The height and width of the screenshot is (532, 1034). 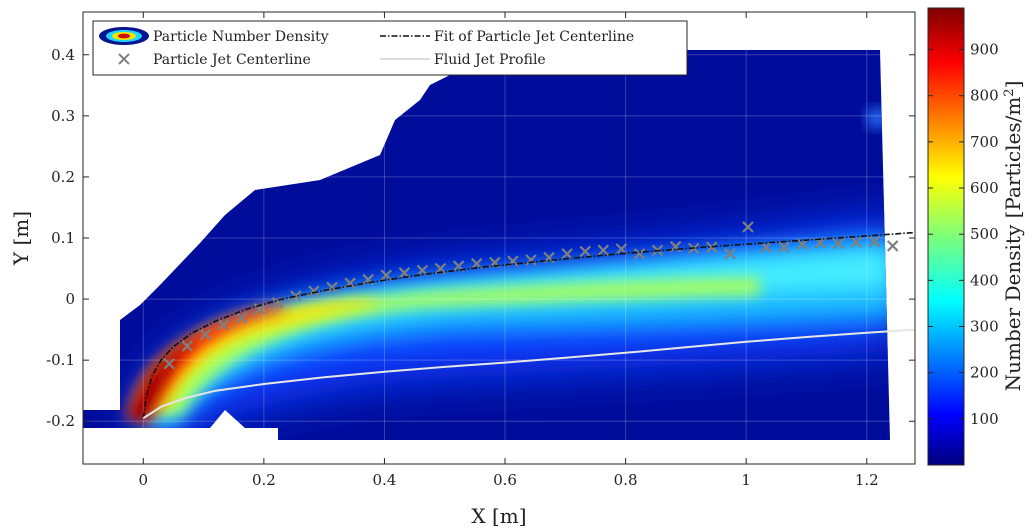 I want to click on colorbar-ticks: 100 200 300 400 500 600 700 800 900, so click(x=963, y=234).